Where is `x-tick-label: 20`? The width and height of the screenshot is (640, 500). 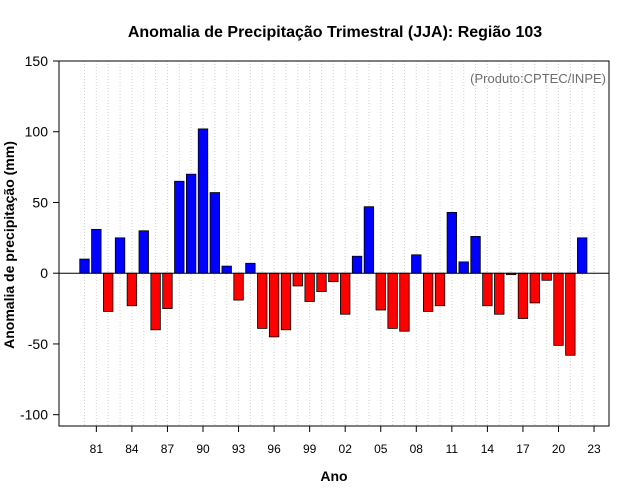 x-tick-label: 20 is located at coordinates (559, 449).